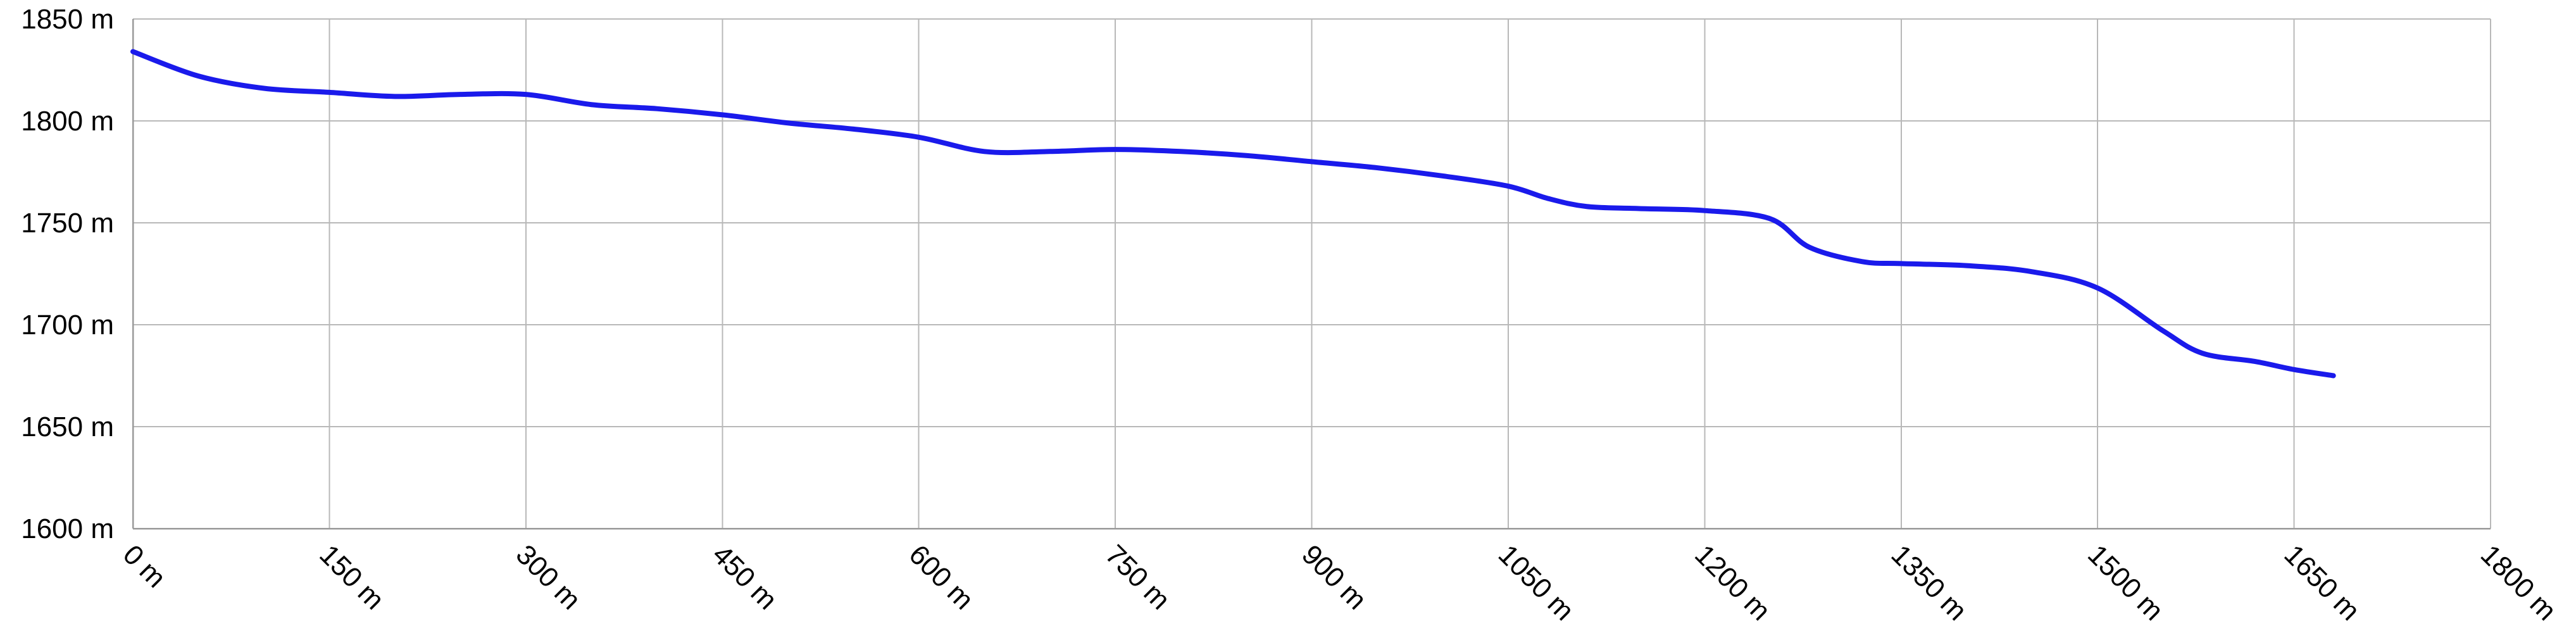 Image resolution: width=2576 pixels, height=633 pixels. Describe the element at coordinates (144, 566) in the screenshot. I see `x-tick-label: 0 m` at that location.